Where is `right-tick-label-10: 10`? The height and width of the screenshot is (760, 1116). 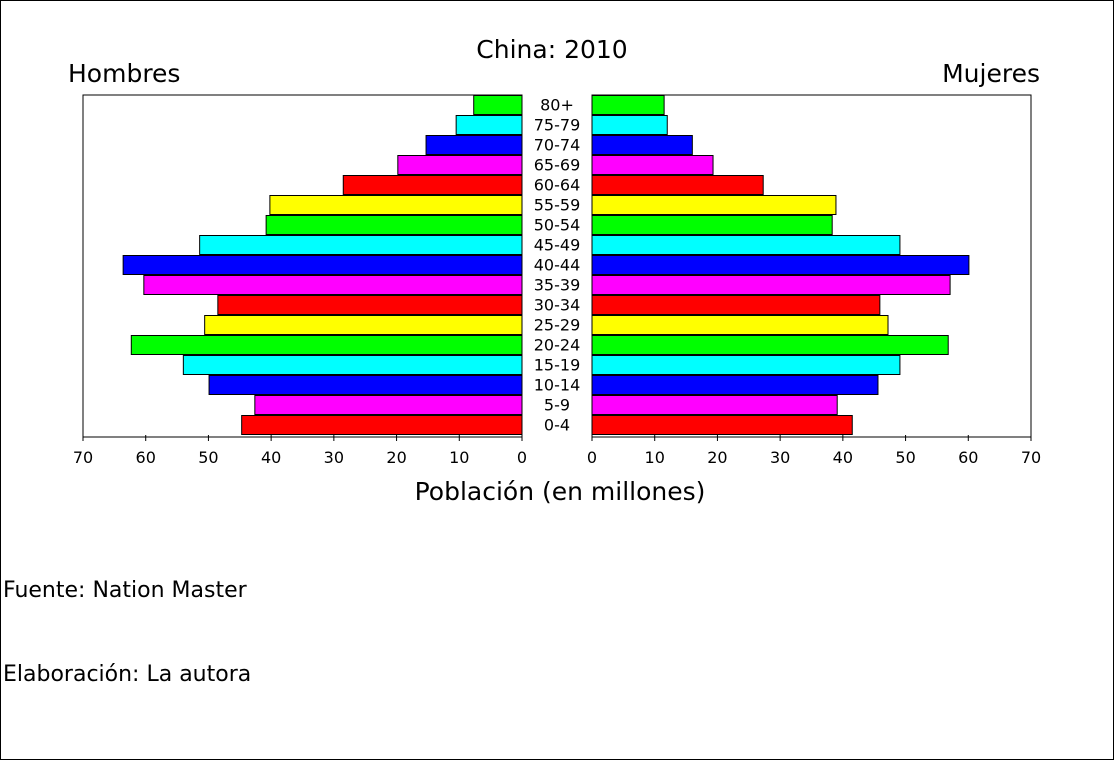 right-tick-label-10: 10 is located at coordinates (655, 457).